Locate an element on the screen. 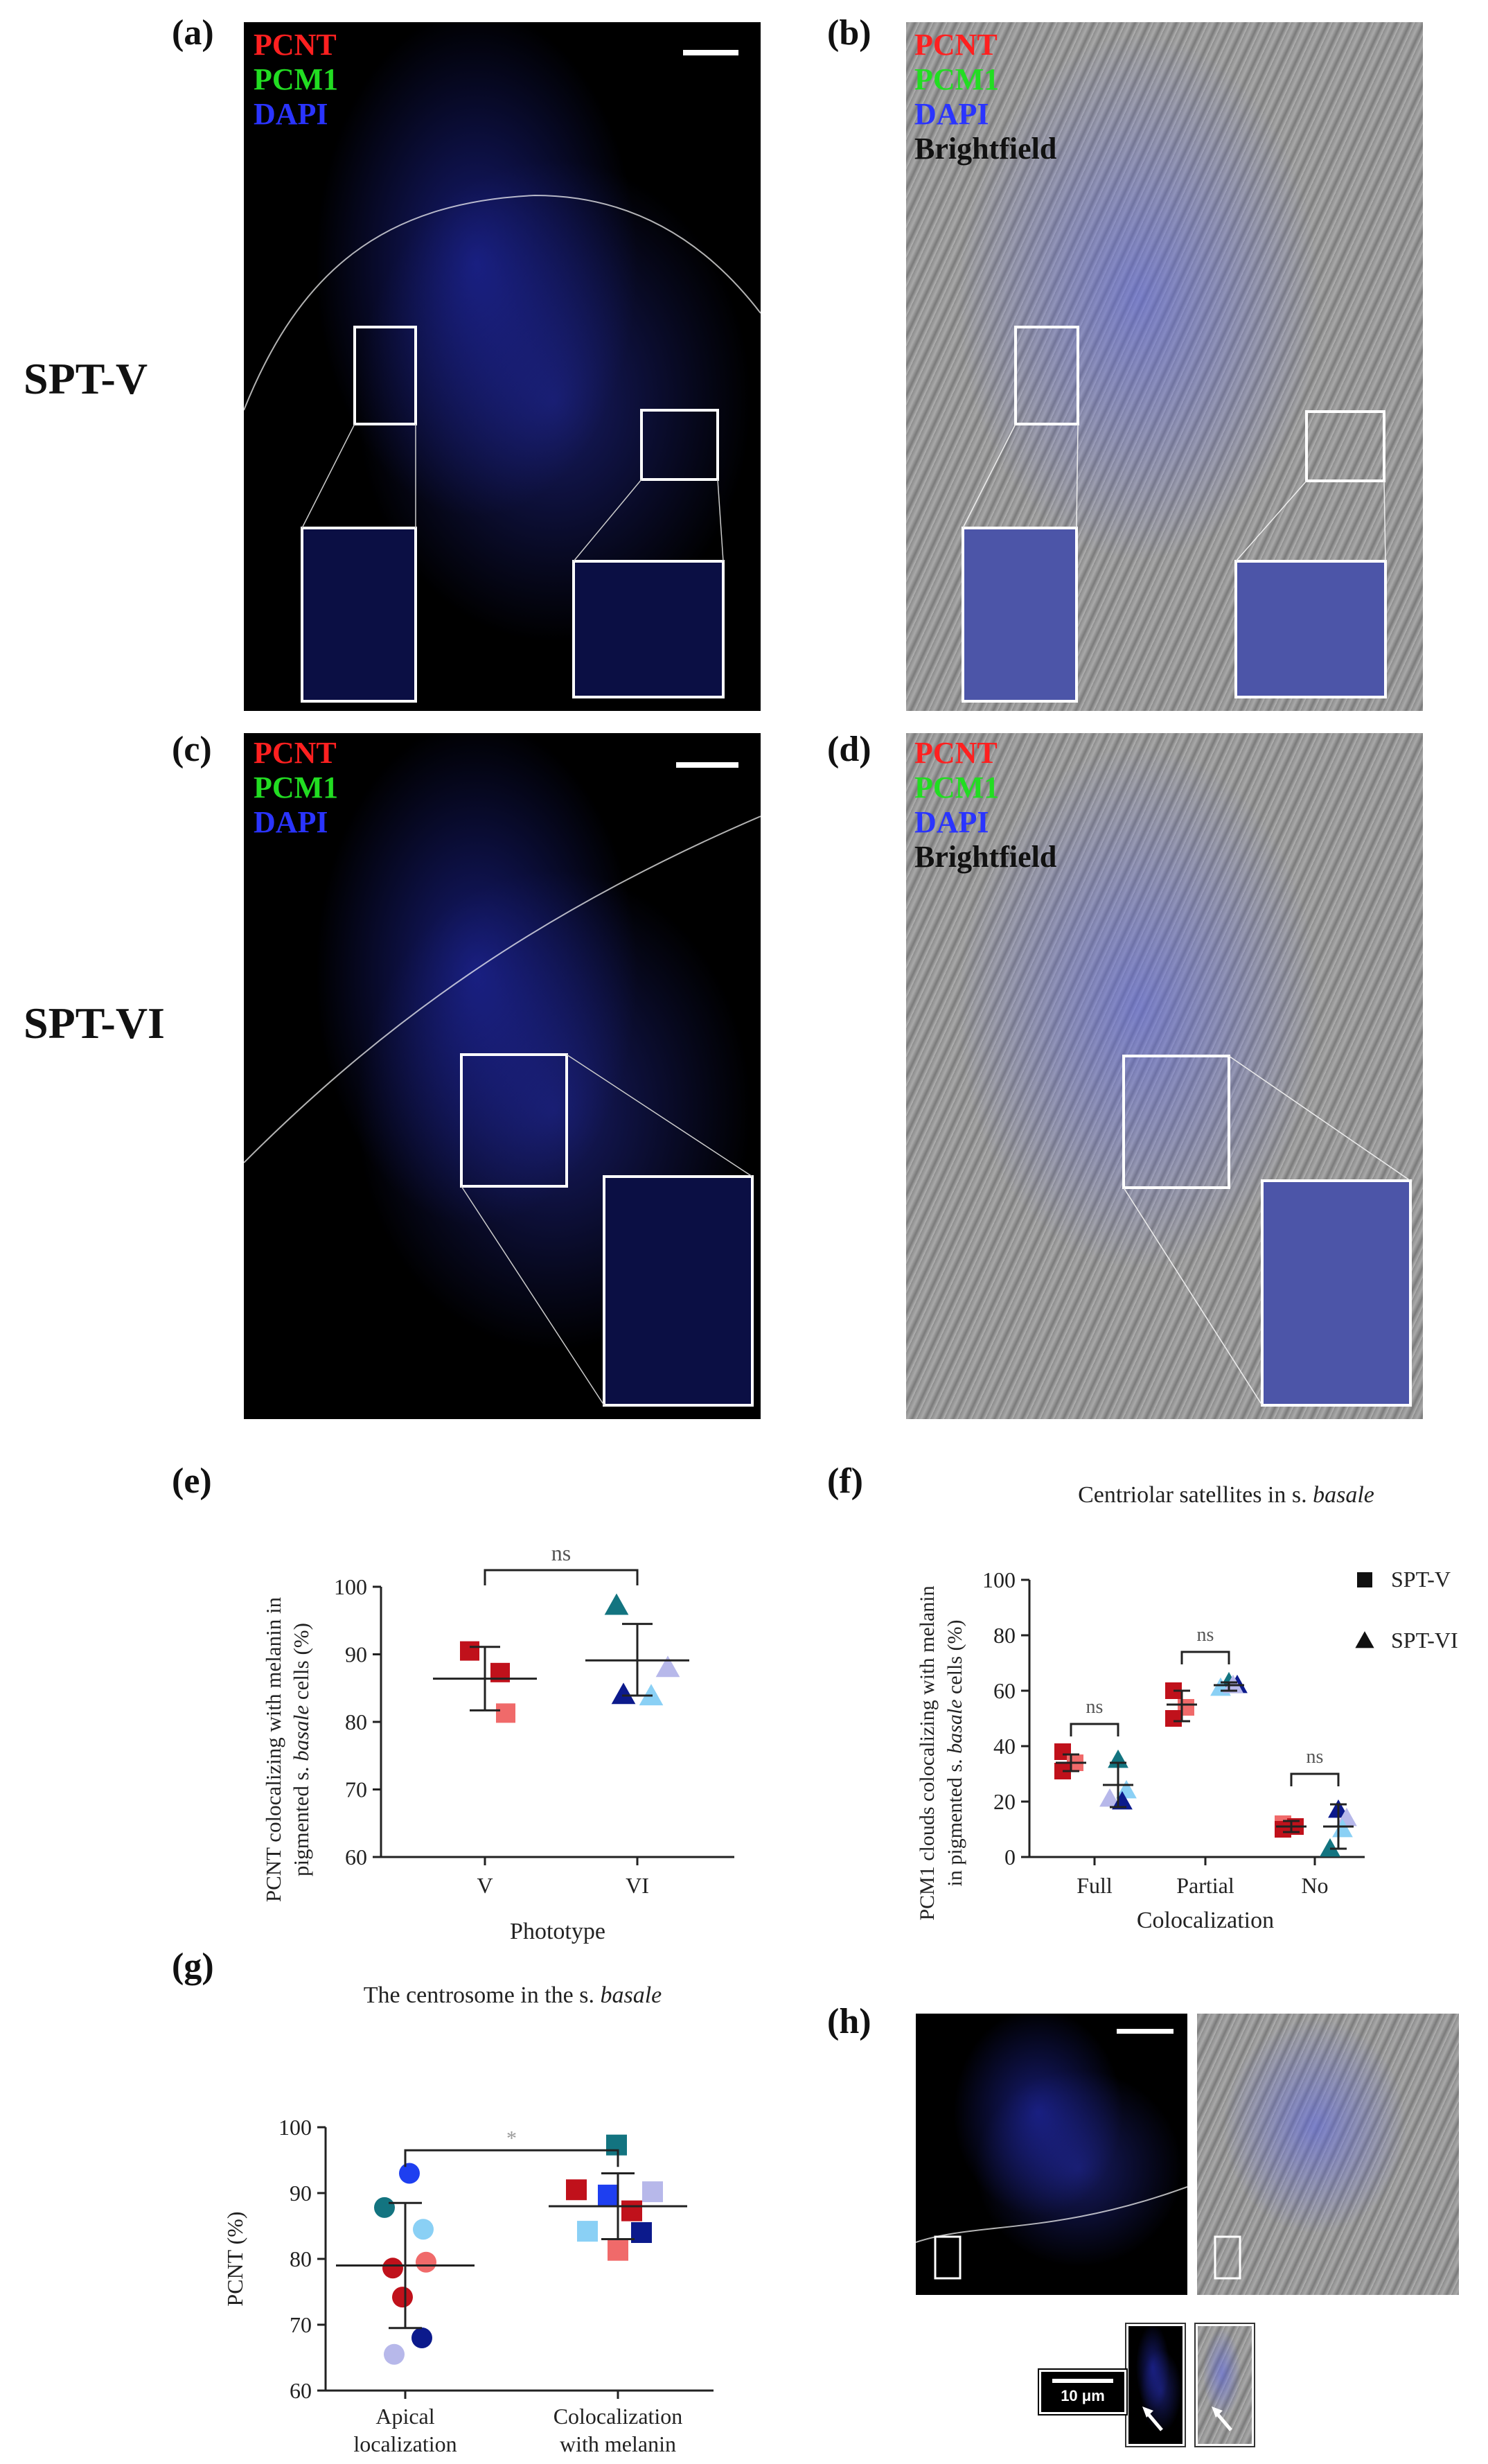 The width and height of the screenshot is (1488, 2464). significance-label: * is located at coordinates (512, 2138).